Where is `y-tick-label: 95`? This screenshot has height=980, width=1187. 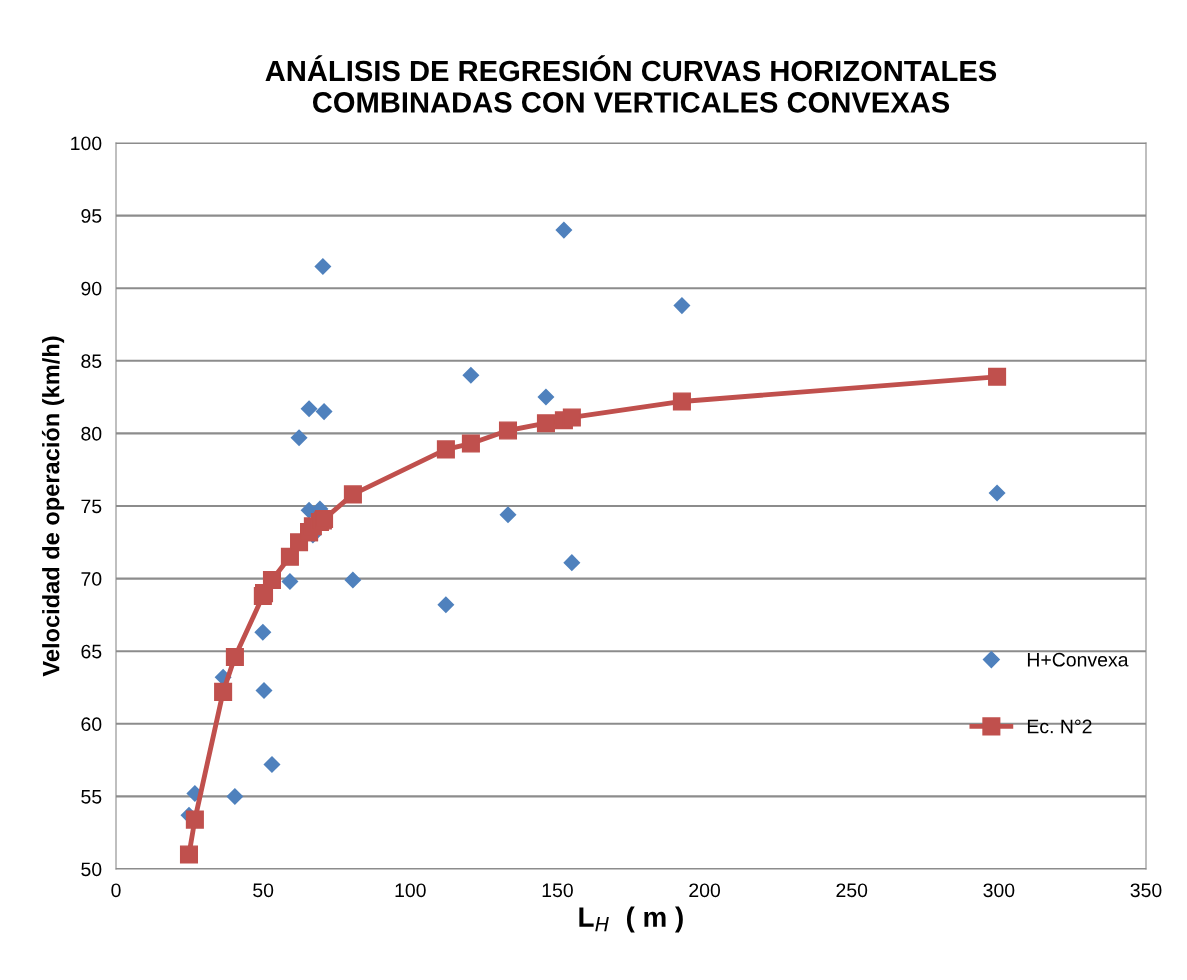 y-tick-label: 95 is located at coordinates (91, 216).